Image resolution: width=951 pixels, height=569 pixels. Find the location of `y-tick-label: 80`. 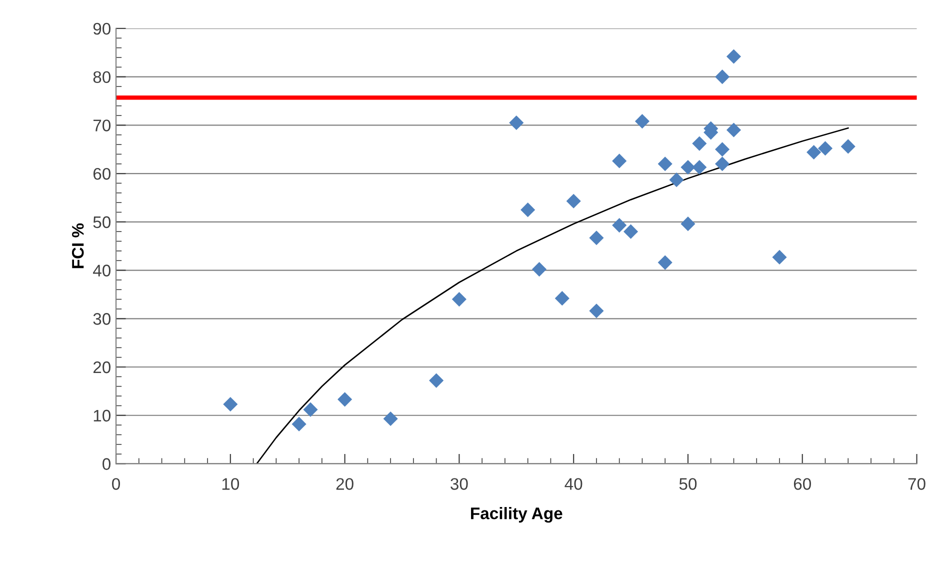

y-tick-label: 80 is located at coordinates (102, 77).